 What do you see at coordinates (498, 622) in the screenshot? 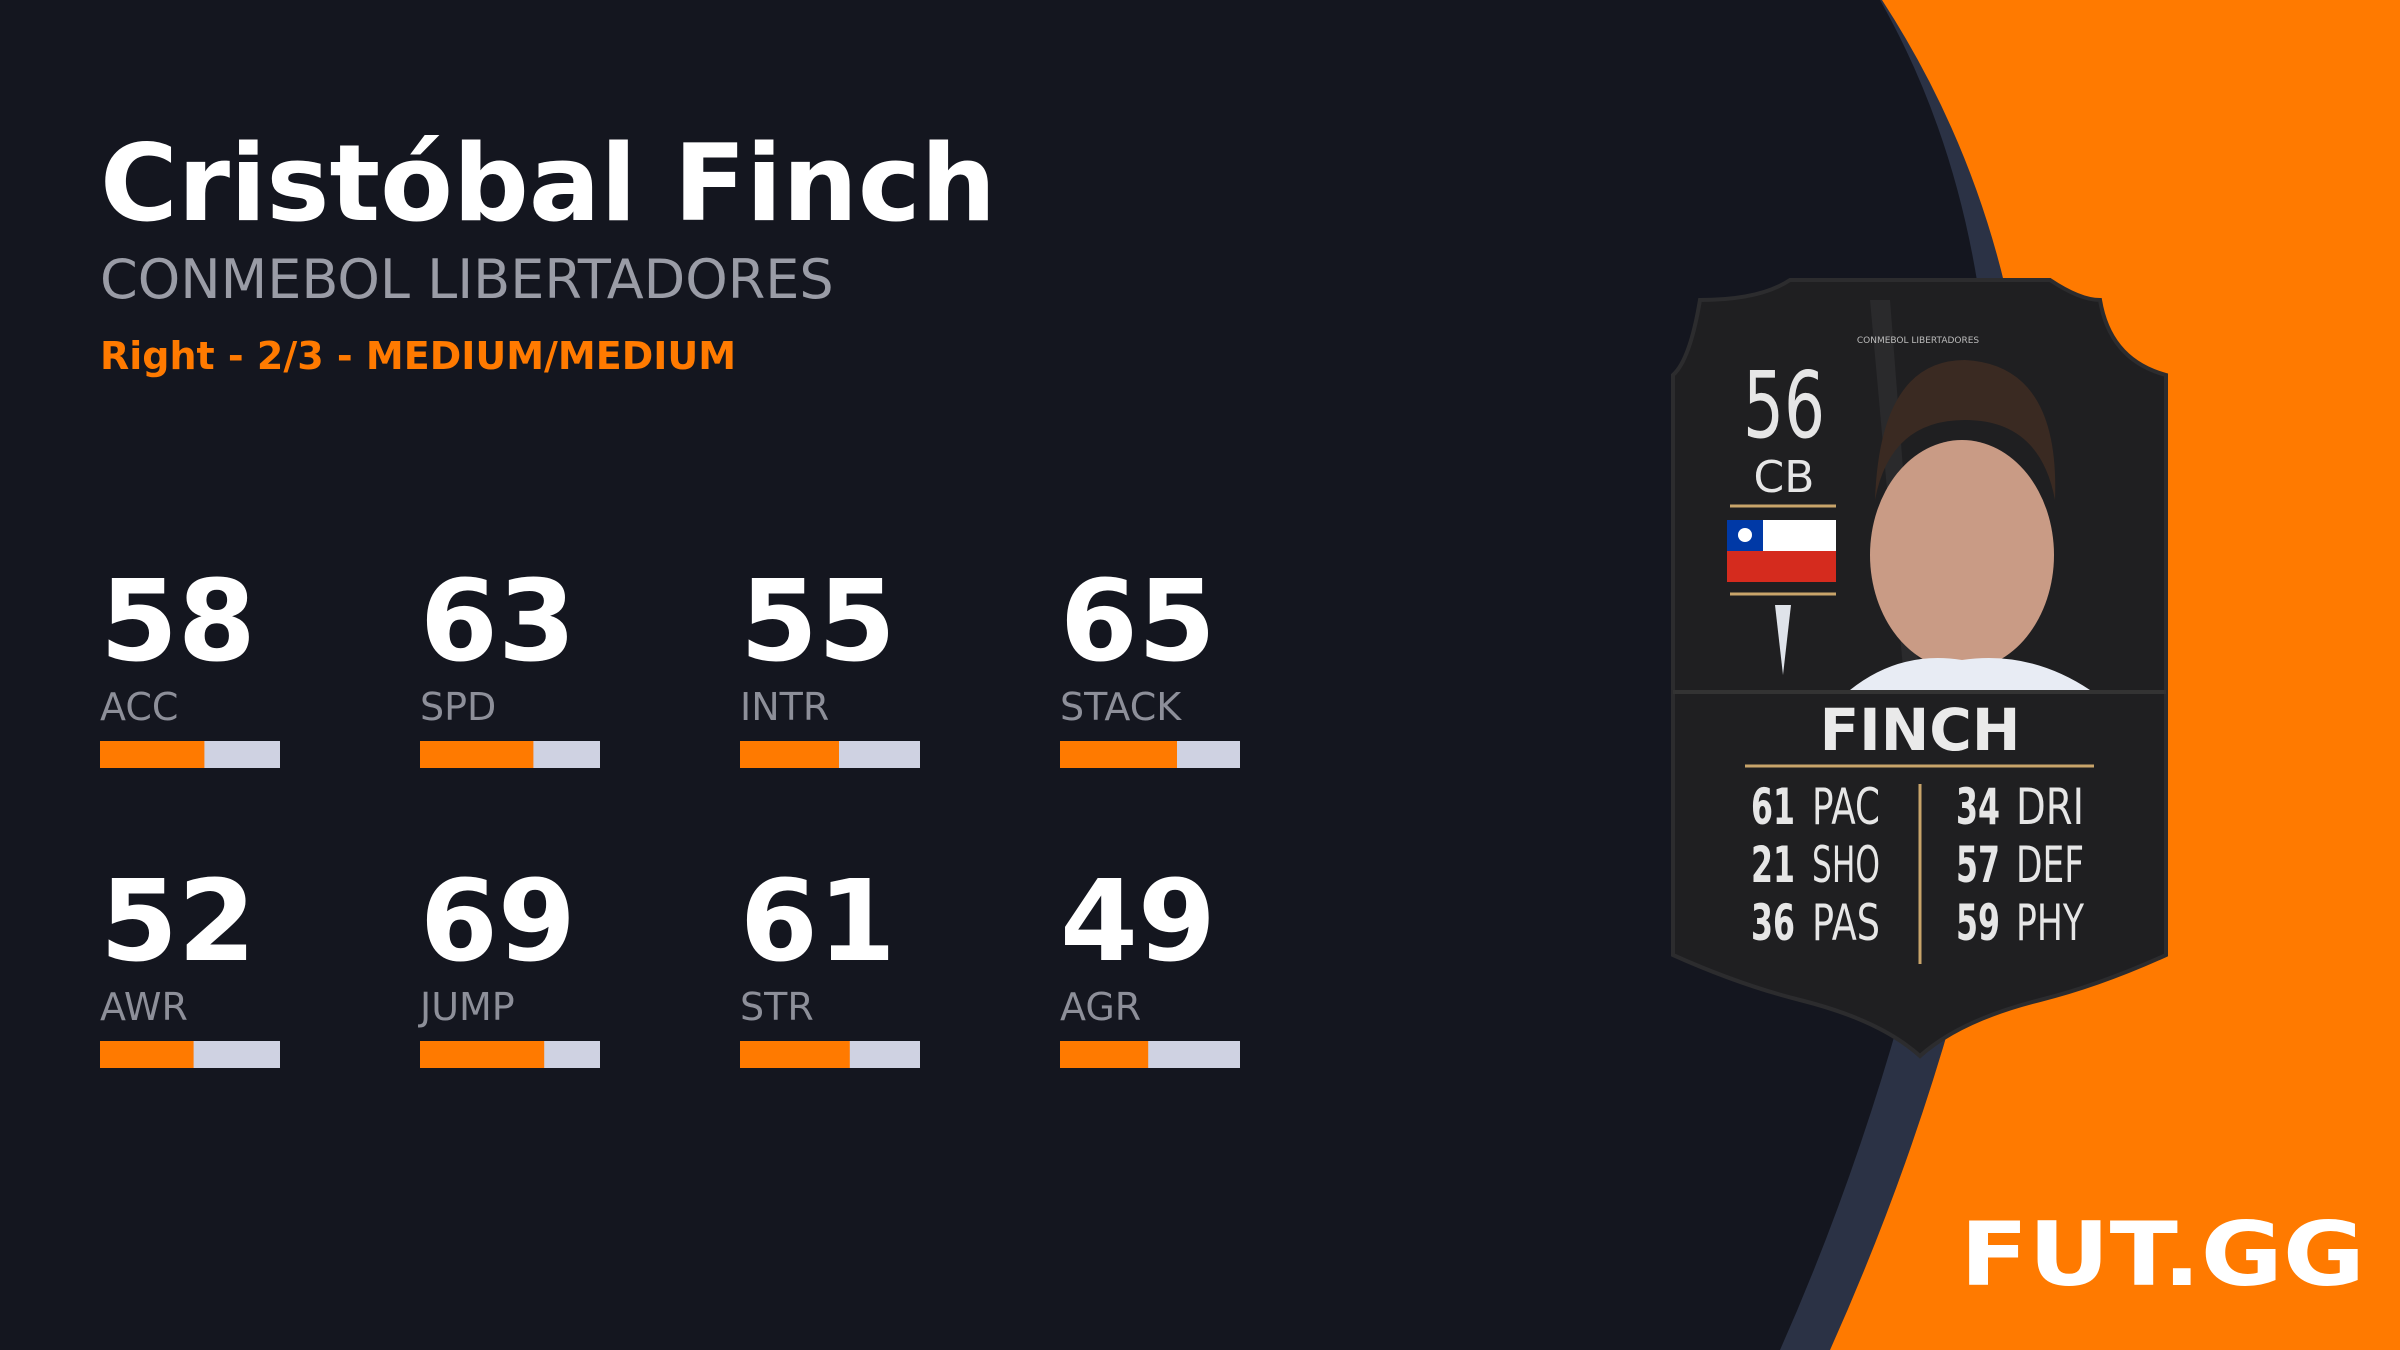
I see `stat-value: 63` at bounding box center [498, 622].